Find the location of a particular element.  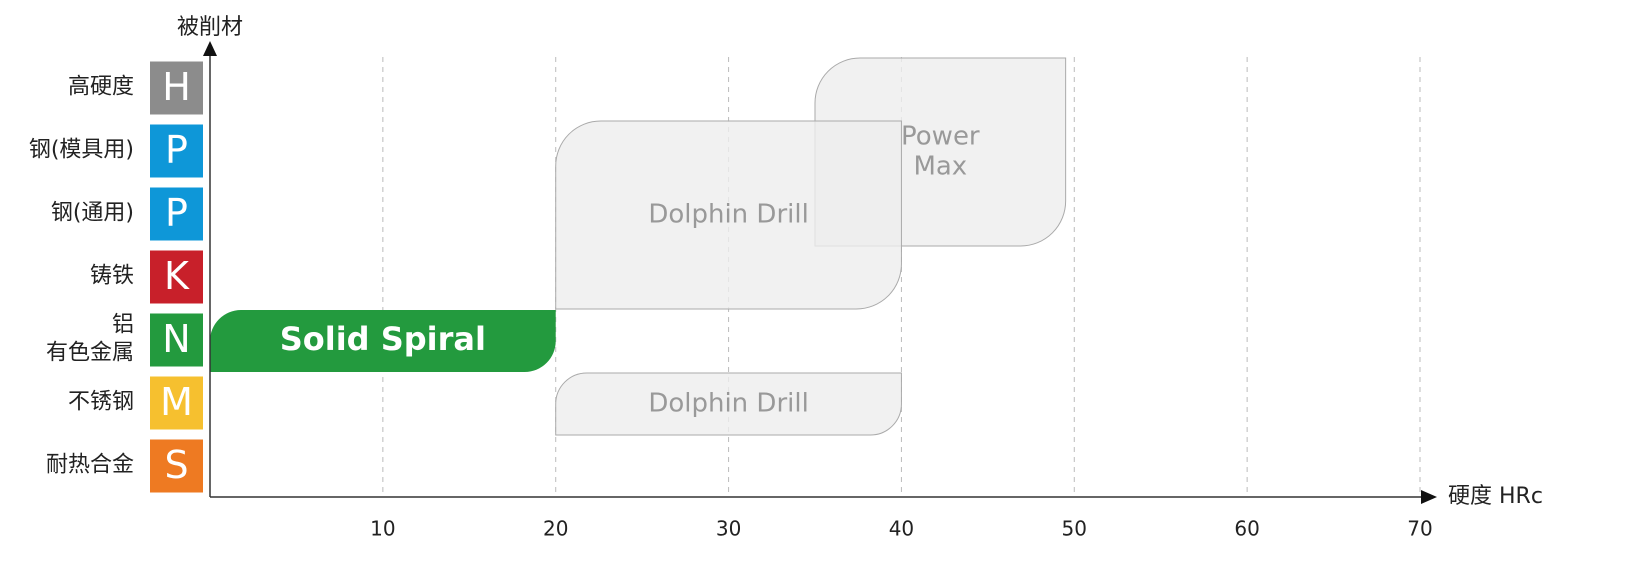

x-tick-label: 10 is located at coordinates (382, 529).